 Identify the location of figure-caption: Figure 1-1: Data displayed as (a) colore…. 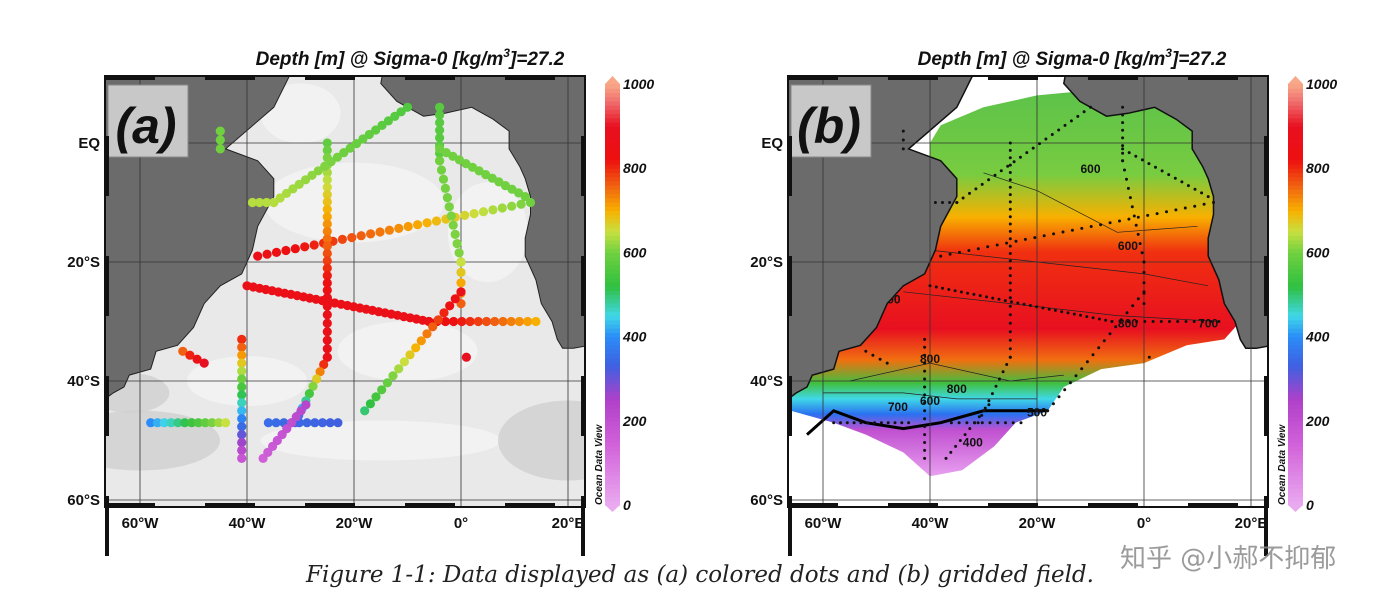
(700, 575).